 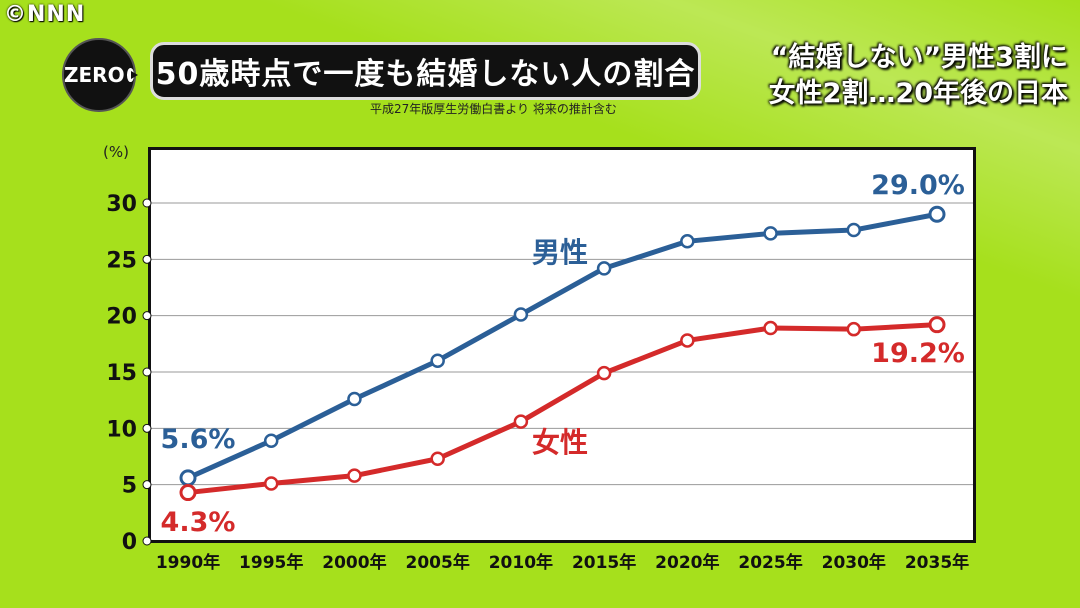 What do you see at coordinates (560, 442) in the screenshot?
I see `series-label-female: 女性` at bounding box center [560, 442].